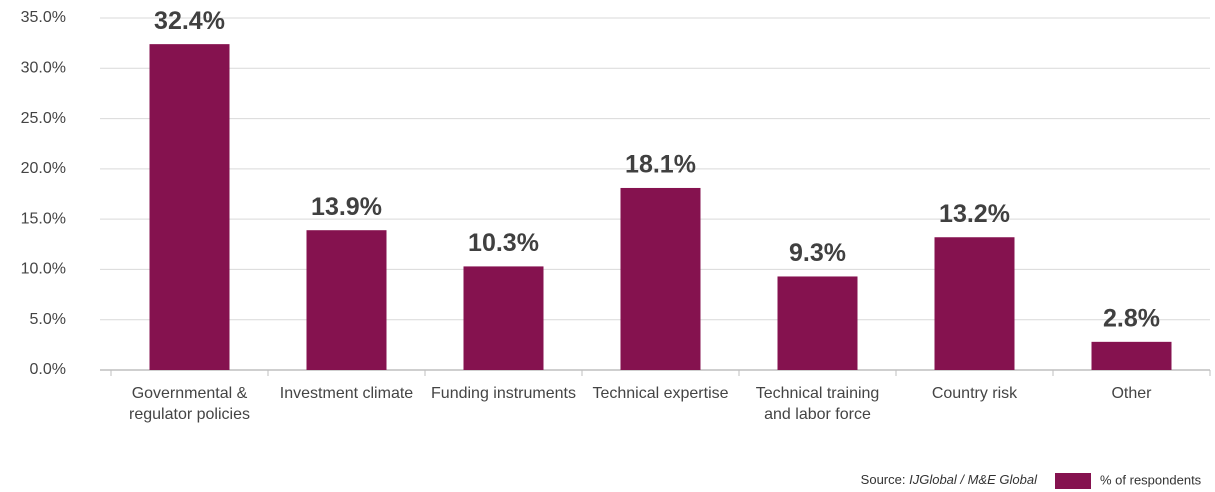 The image size is (1215, 492). What do you see at coordinates (1073, 481) in the screenshot?
I see `legend-swatch` at bounding box center [1073, 481].